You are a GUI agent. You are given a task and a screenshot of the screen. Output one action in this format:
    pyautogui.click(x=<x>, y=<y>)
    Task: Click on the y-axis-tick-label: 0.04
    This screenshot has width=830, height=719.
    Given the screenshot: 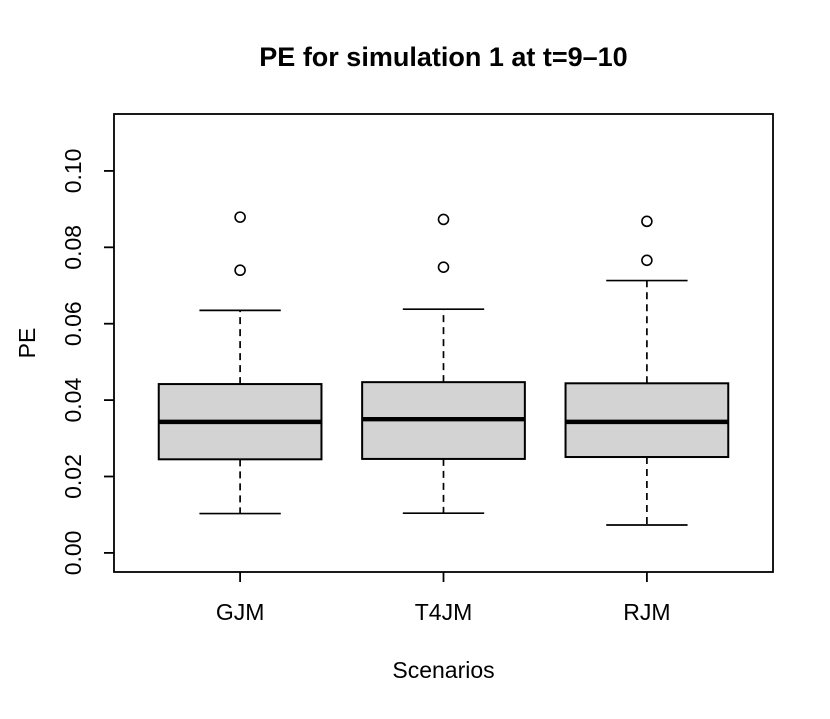 What is the action you would take?
    pyautogui.click(x=73, y=400)
    